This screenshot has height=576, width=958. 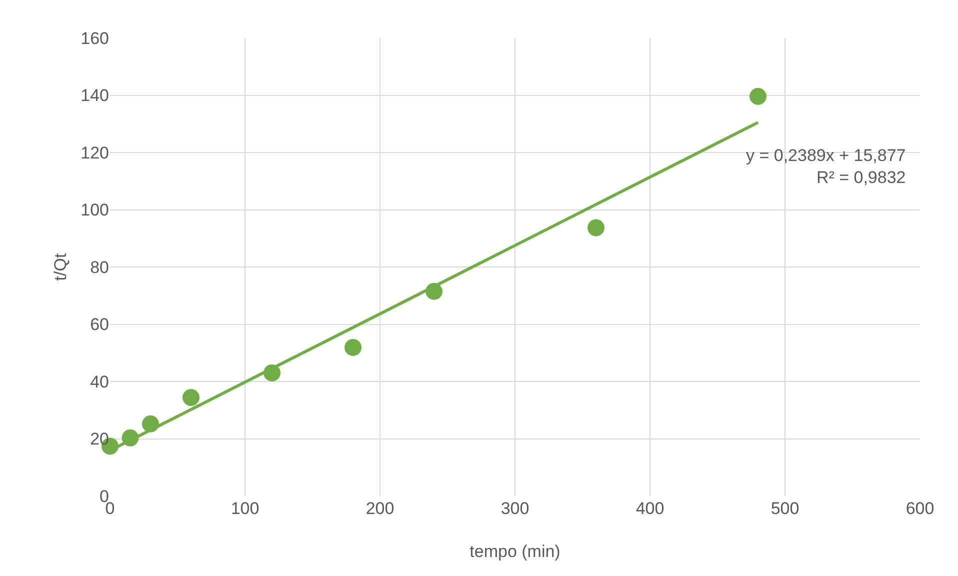 I want to click on x-axis-title: tempo (min), so click(x=515, y=551).